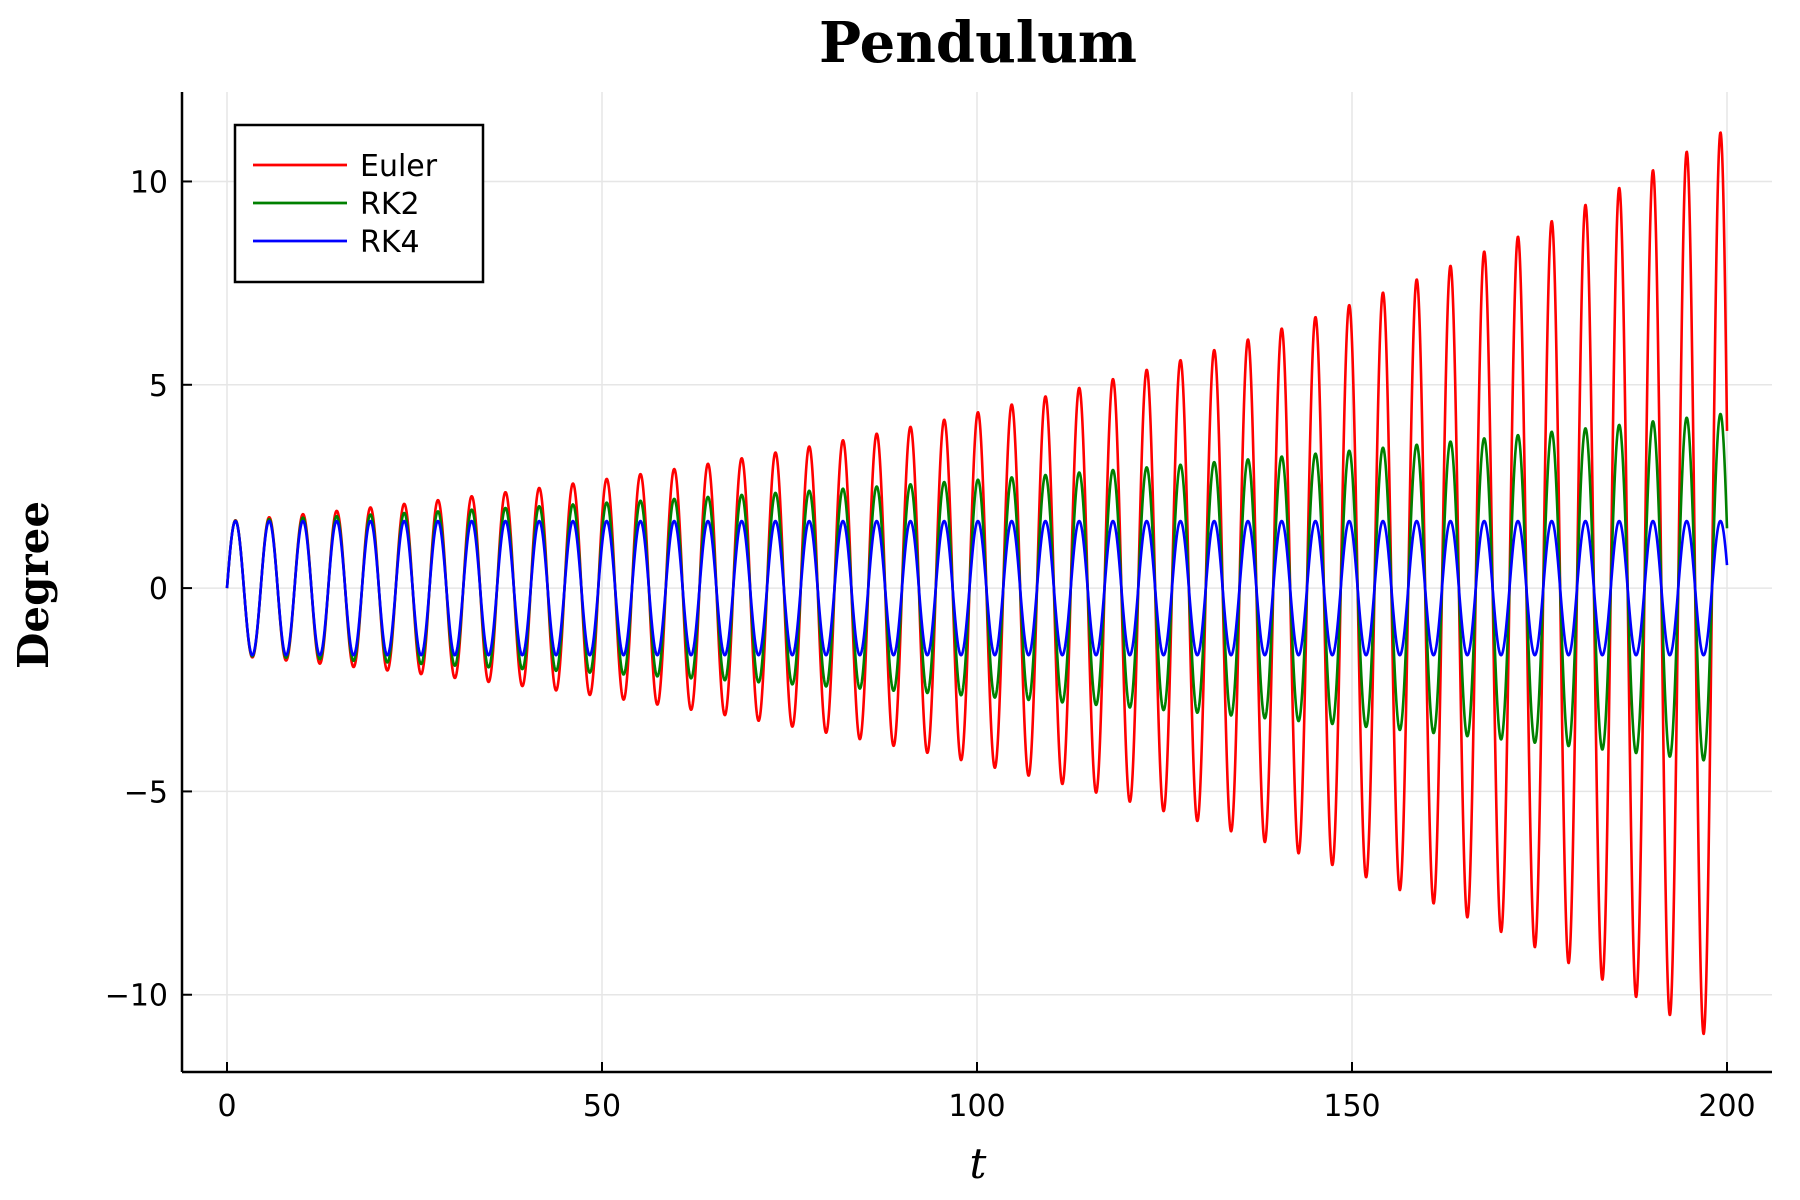  Describe the element at coordinates (1726, 1106) in the screenshot. I see `x-tick-label-4: 200` at that location.